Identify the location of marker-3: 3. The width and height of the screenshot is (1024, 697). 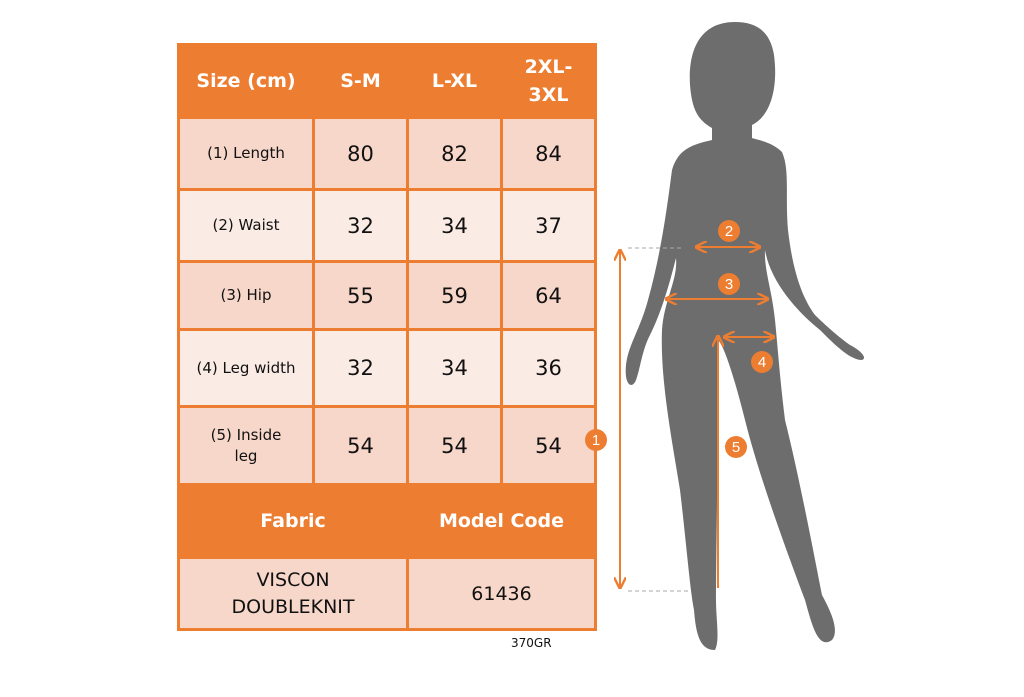
(729, 284).